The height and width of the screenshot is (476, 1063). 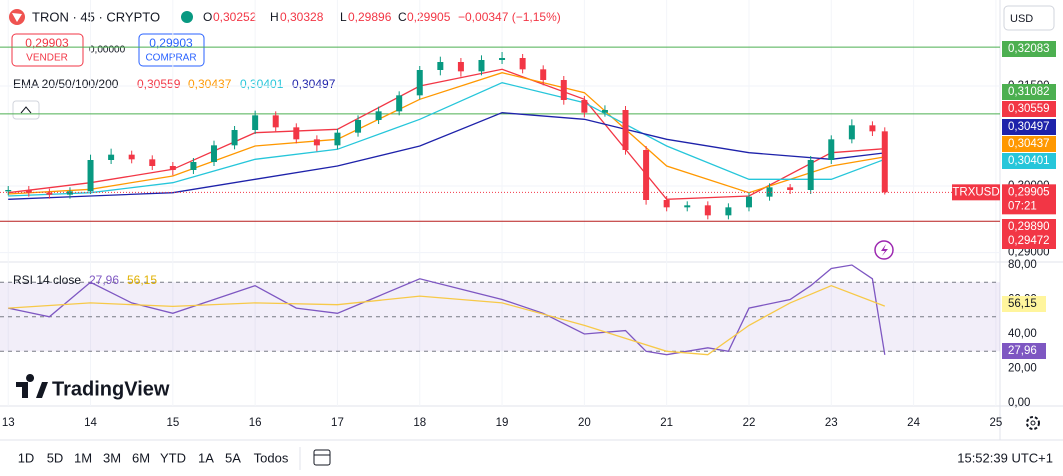 I want to click on alert-icon-bolt, so click(x=884, y=250).